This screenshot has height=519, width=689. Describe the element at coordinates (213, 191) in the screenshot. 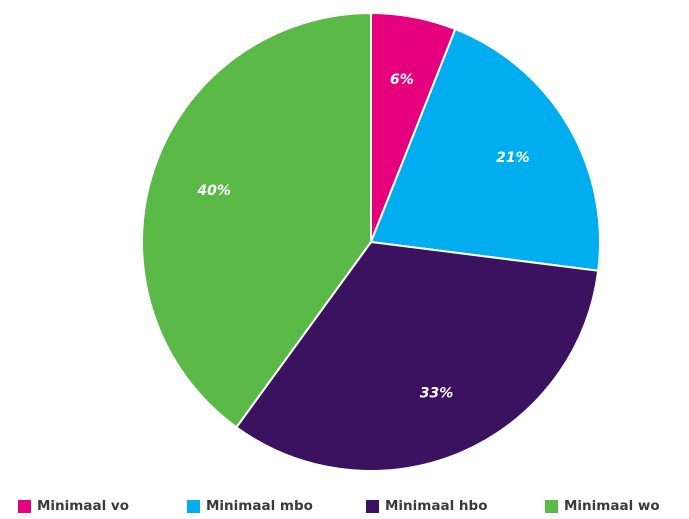

I see `data-label-minimaal-wo: 40%` at that location.